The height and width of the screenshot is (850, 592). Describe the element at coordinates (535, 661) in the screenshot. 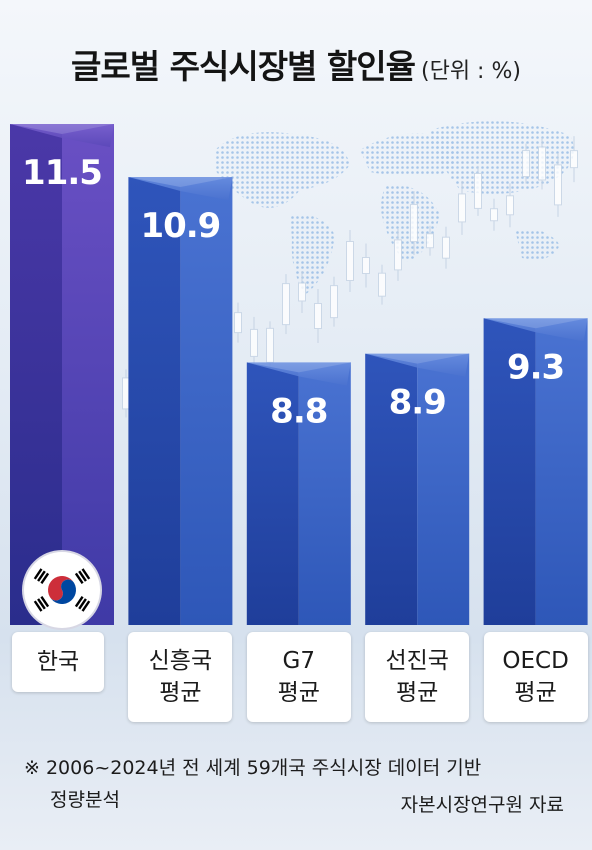

I see `category-label-line: OECD` at that location.